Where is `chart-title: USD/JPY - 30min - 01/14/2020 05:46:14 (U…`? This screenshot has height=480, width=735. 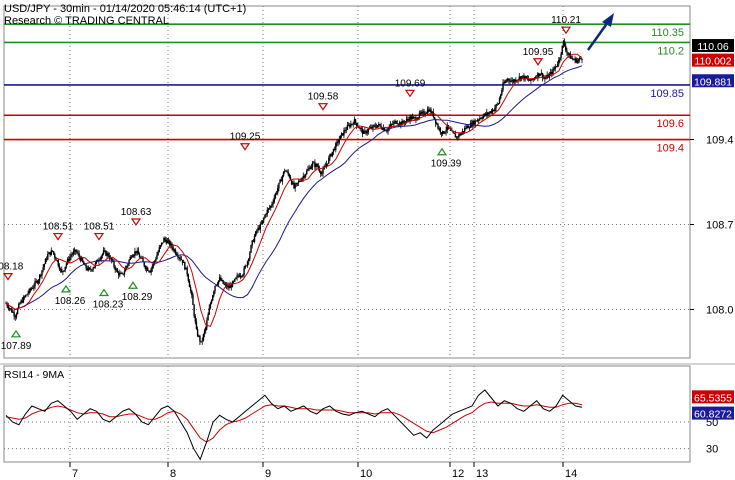 chart-title: USD/JPY - 30min - 01/14/2020 05:46:14 (U… is located at coordinates (125, 9).